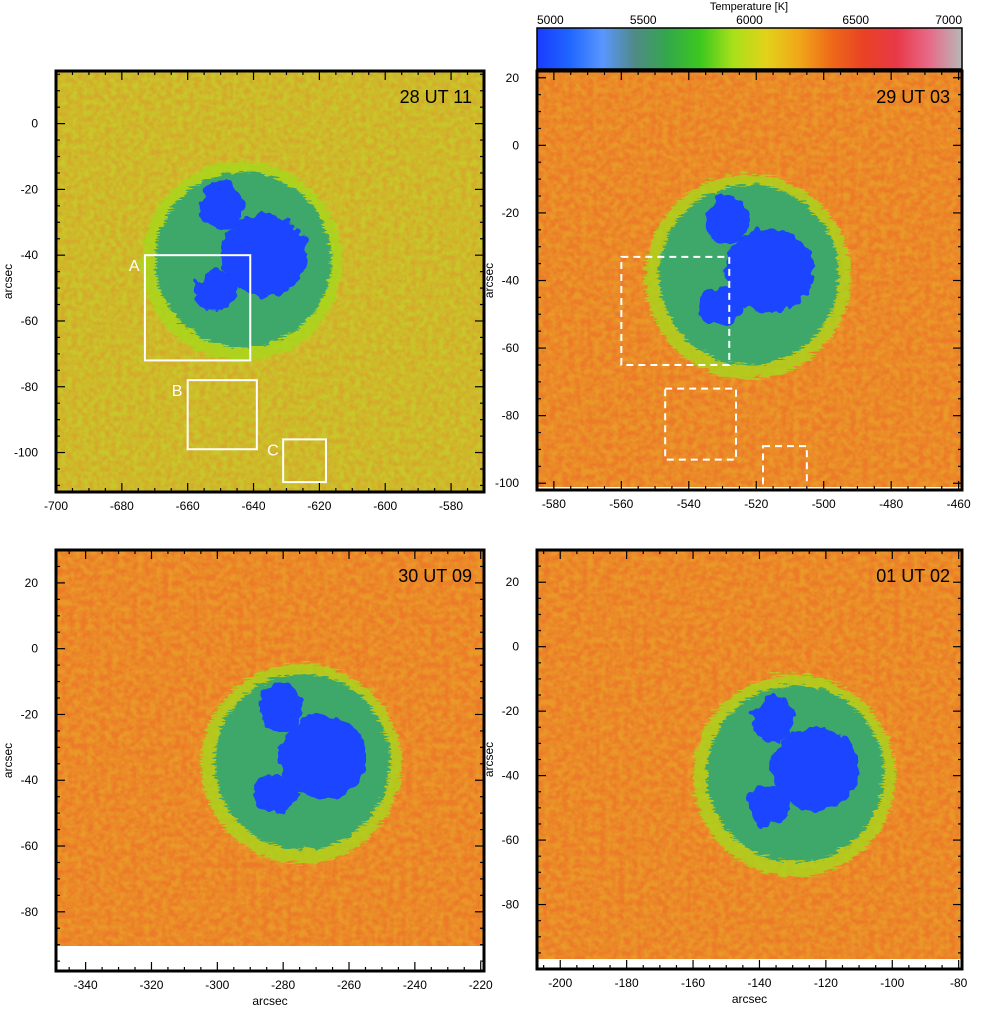  I want to click on x-tick-label: -180, so click(627, 983).